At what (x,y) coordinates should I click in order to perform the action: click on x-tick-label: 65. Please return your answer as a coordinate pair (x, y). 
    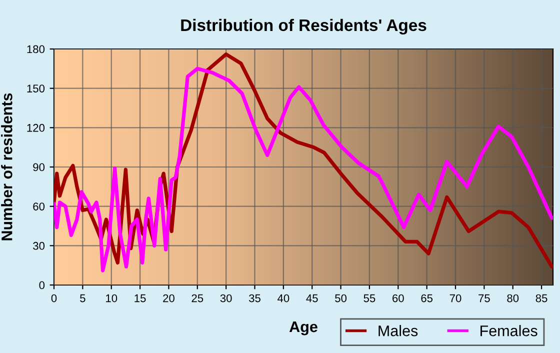
    Looking at the image, I should click on (427, 298).